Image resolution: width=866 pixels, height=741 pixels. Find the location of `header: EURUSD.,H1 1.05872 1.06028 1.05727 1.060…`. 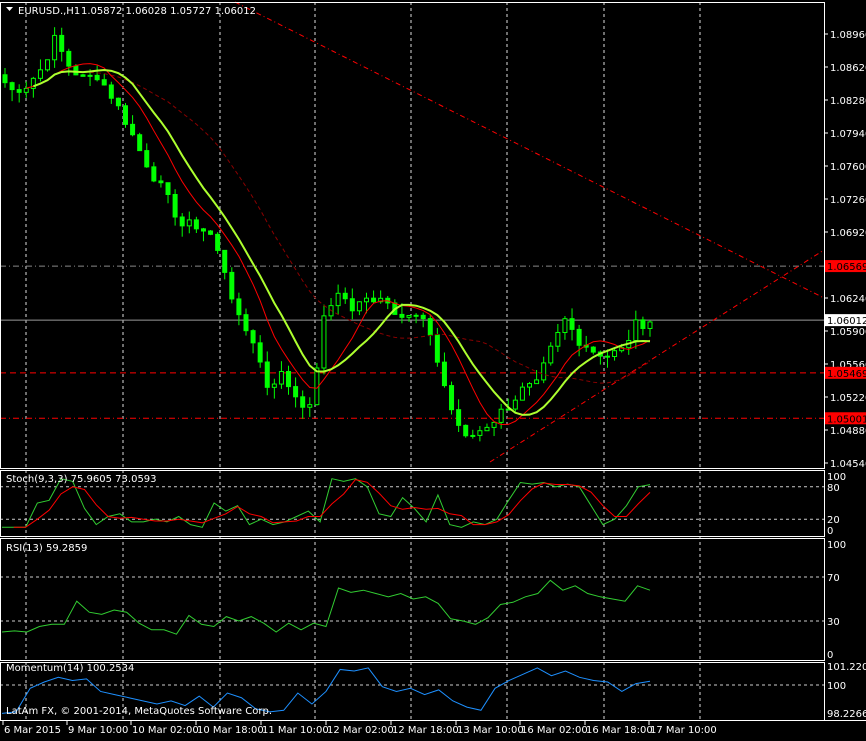

header: EURUSD.,H1 1.05872 1.06028 1.05727 1.060… is located at coordinates (131, 11).